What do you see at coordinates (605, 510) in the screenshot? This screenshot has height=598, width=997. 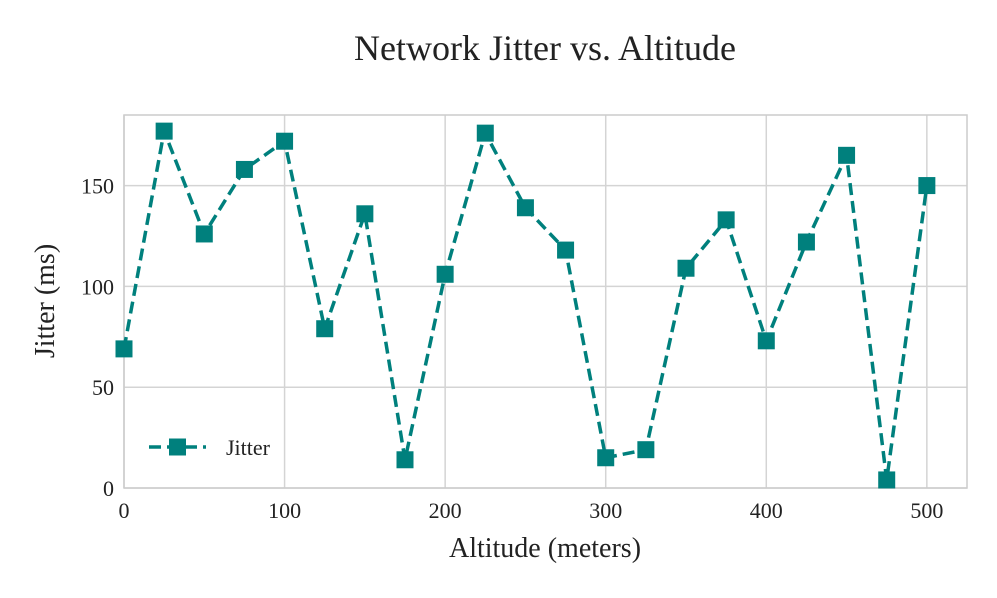 I see `x-tick-label: 300` at bounding box center [605, 510].